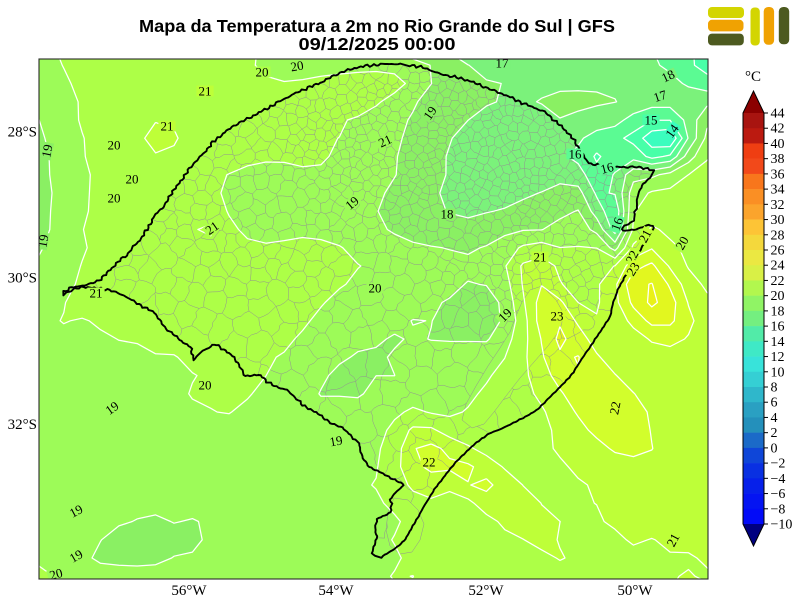  Describe the element at coordinates (22, 279) in the screenshot. I see `svg-text: 30°S` at that location.